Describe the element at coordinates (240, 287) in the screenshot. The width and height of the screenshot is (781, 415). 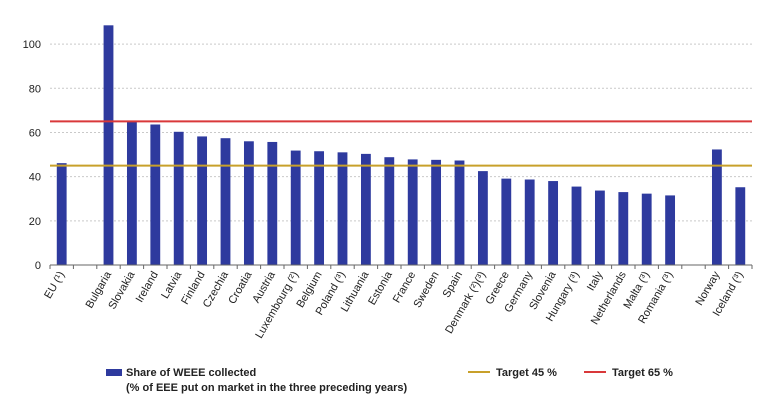
I see `x-tick-label: Croatia` at that location.